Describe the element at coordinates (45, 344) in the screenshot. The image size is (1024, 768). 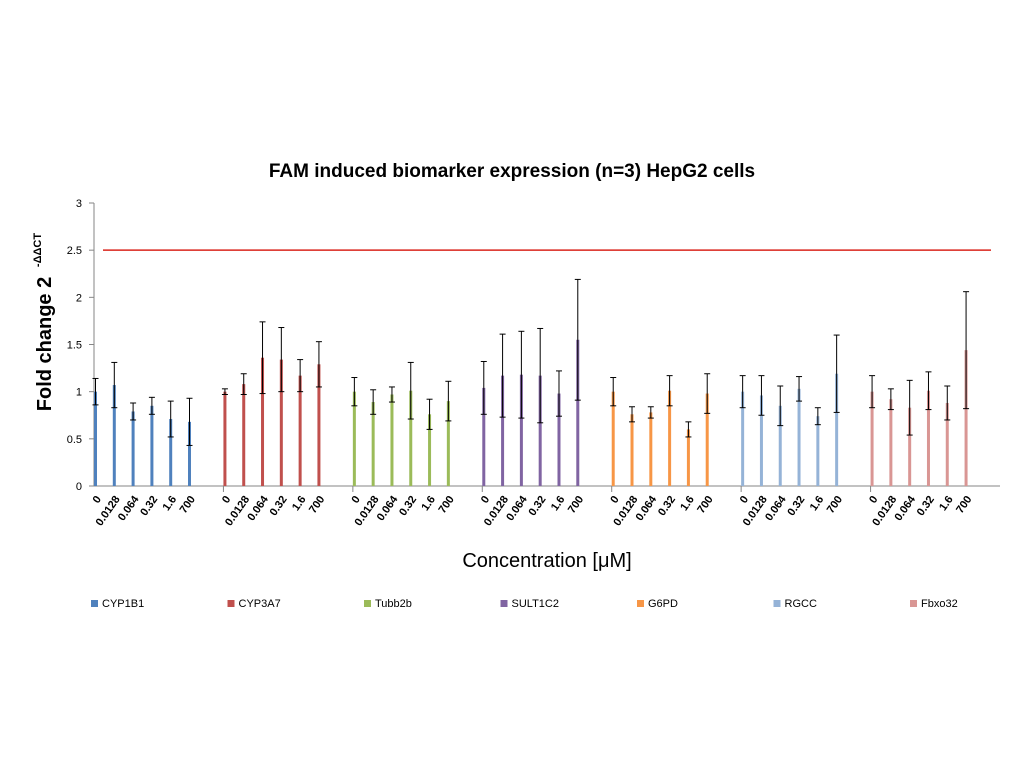
I see `y-axis-title: Fold change 2` at that location.